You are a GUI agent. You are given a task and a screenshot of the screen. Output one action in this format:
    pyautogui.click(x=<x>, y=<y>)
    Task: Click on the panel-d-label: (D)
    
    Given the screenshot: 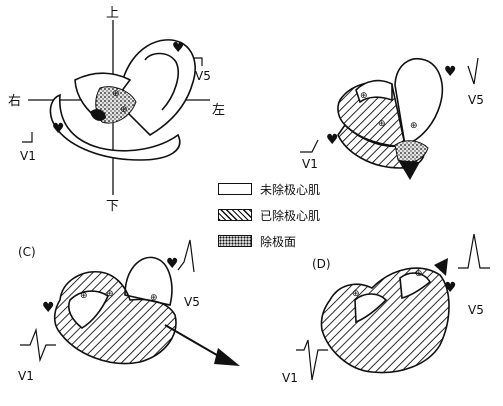 What is the action you would take?
    pyautogui.click(x=321, y=264)
    